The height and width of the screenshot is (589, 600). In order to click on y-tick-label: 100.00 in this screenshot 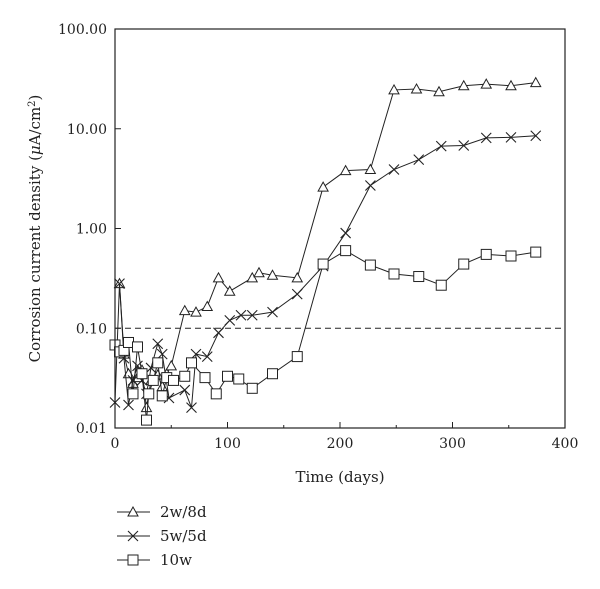, I will do `click(82, 30)`.